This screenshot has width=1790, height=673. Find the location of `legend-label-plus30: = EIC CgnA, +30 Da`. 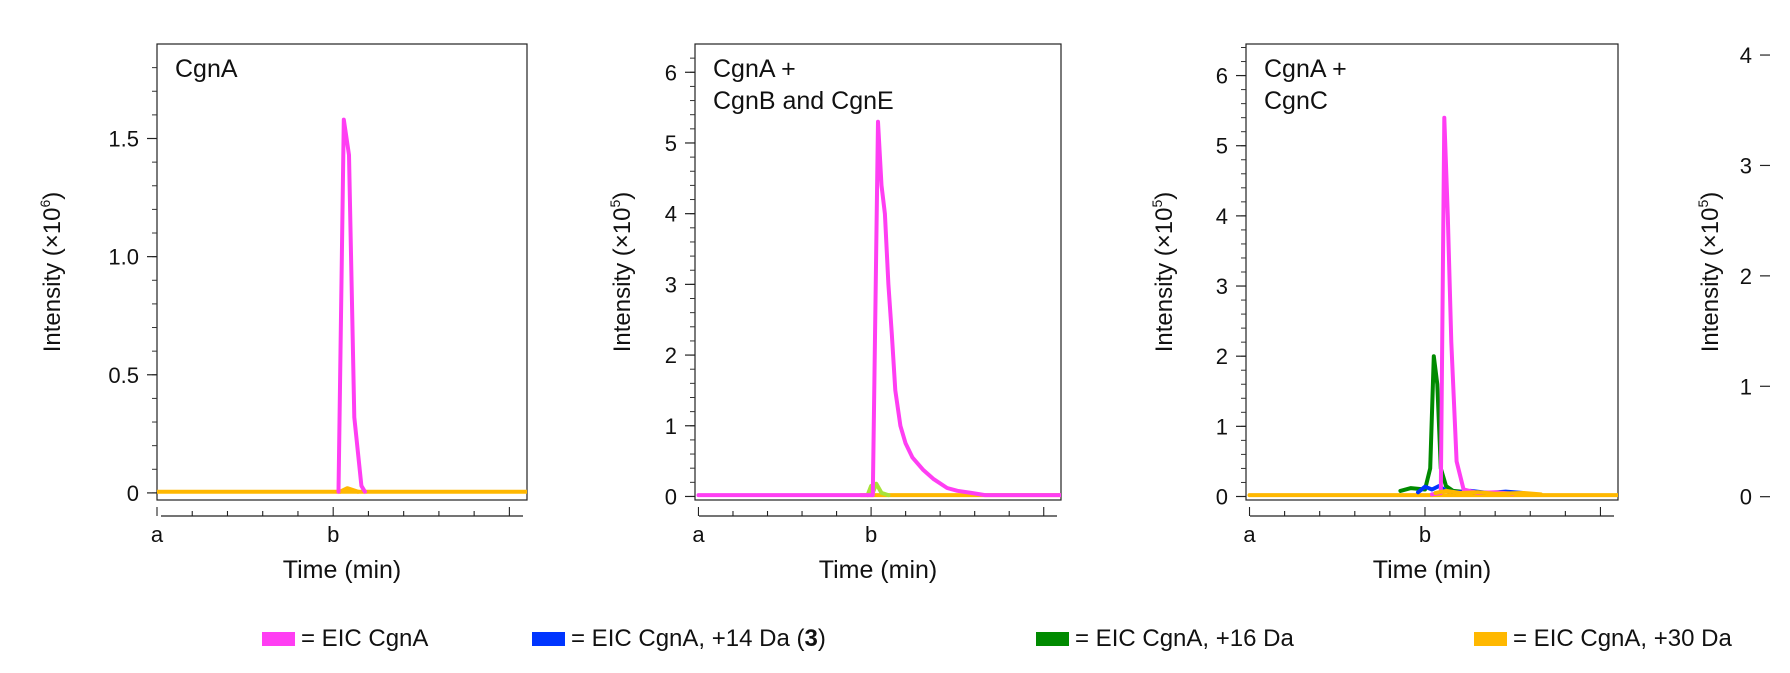

legend-label-plus30: = EIC CgnA, +30 Da is located at coordinates (1622, 638).